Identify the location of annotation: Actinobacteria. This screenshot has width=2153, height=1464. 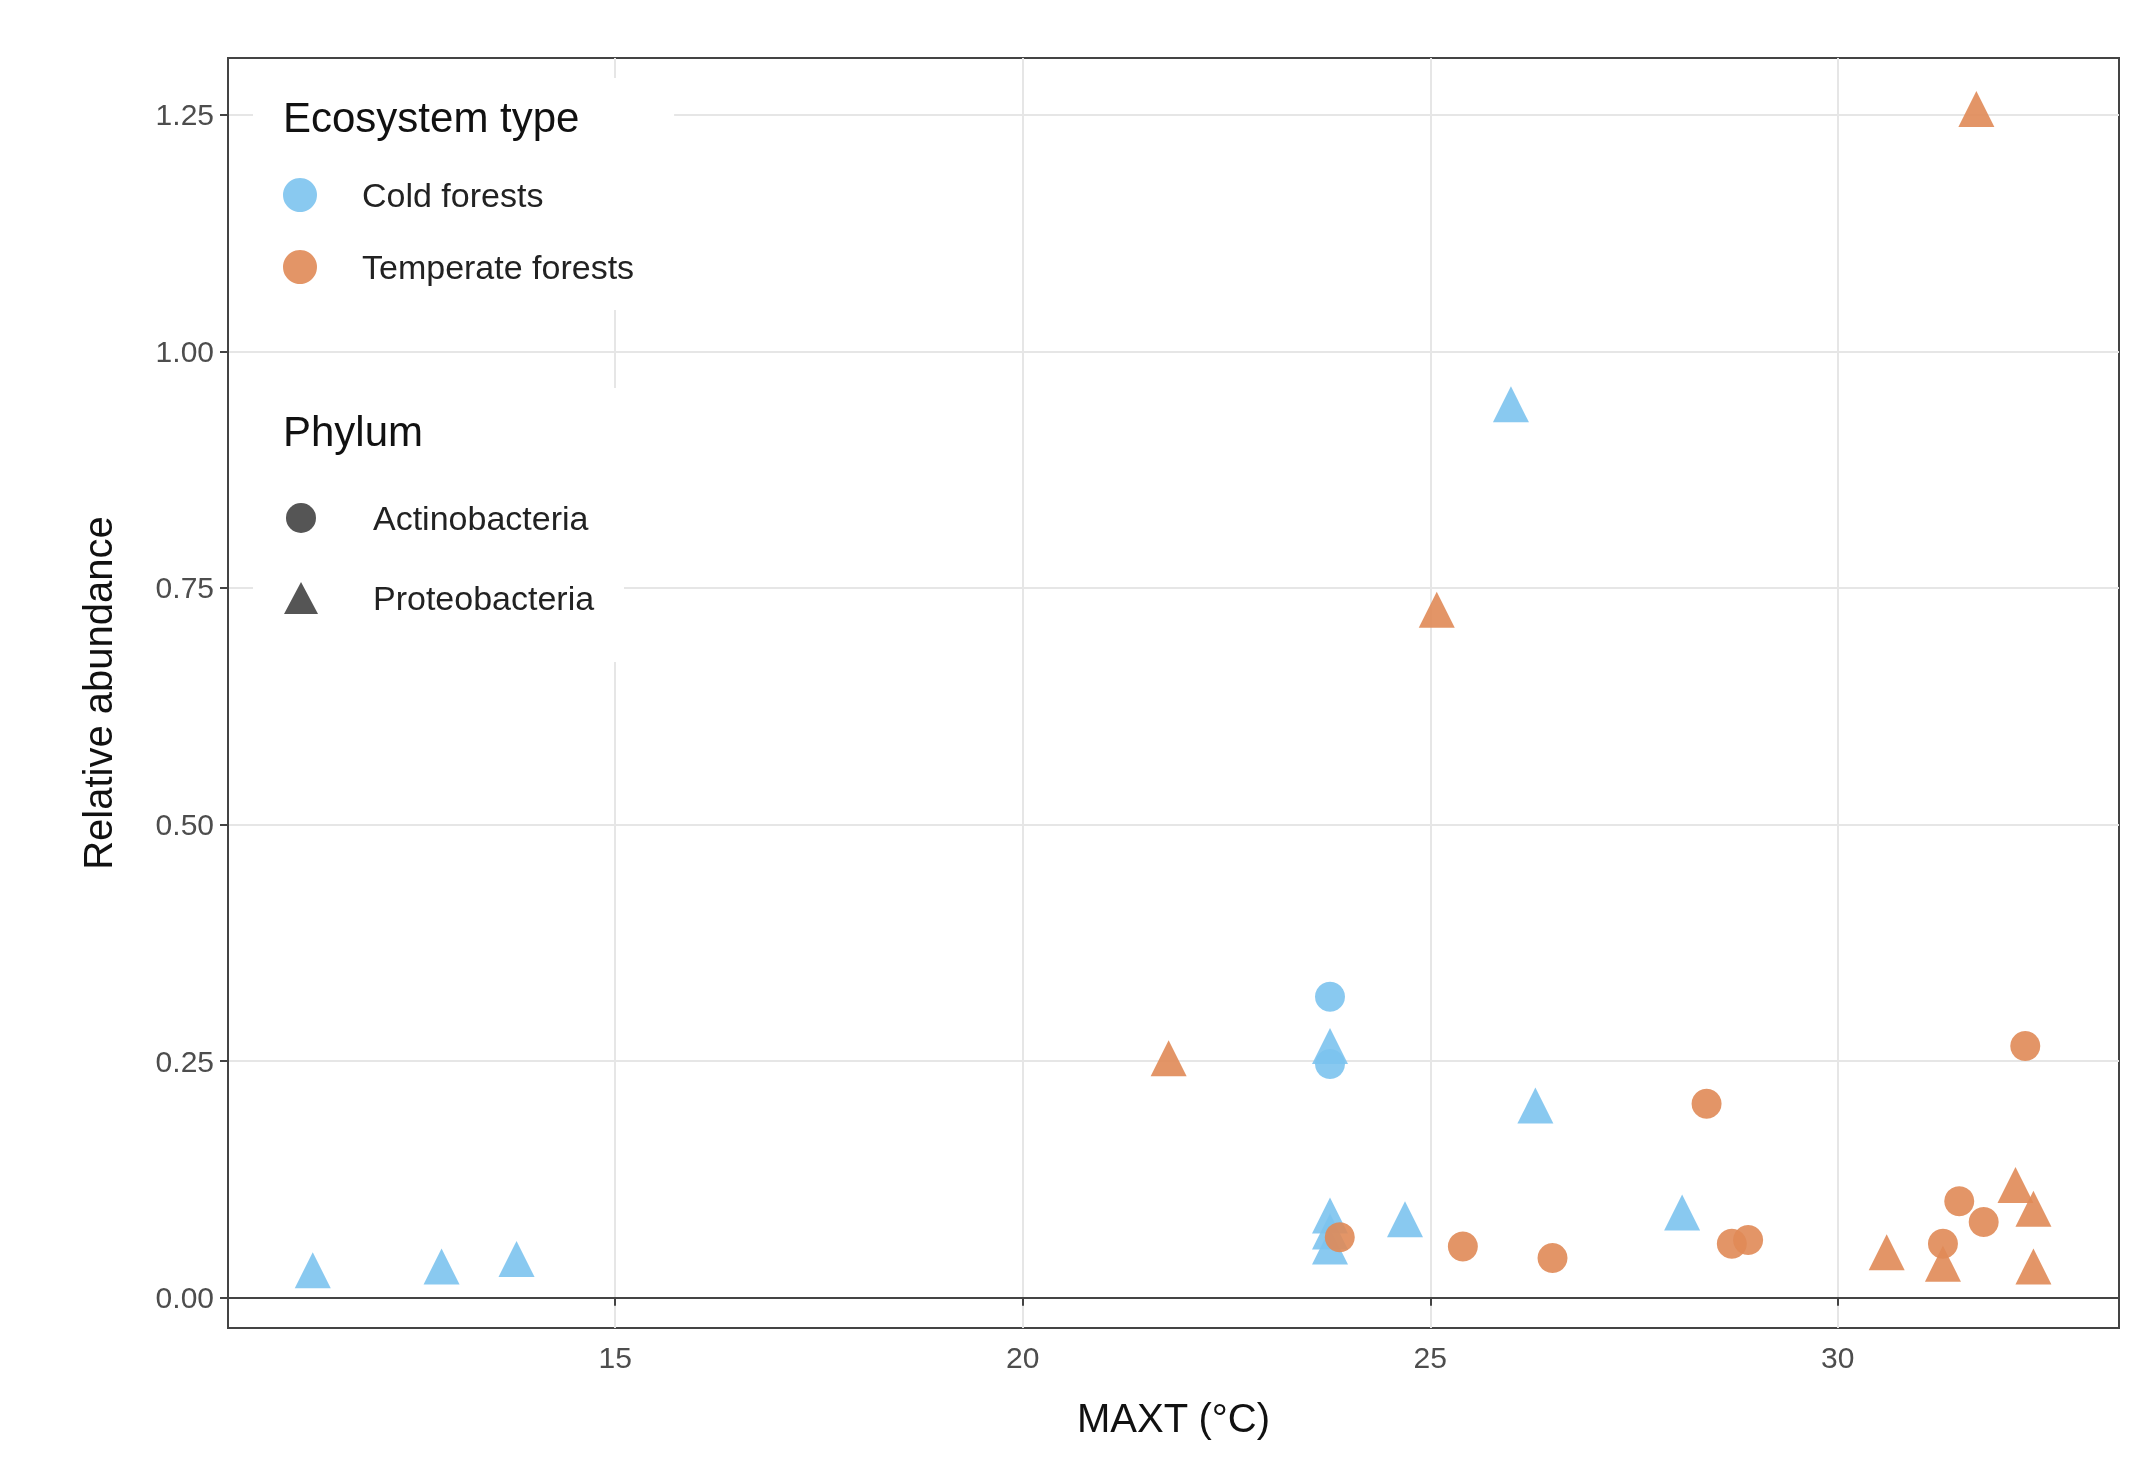
(481, 518).